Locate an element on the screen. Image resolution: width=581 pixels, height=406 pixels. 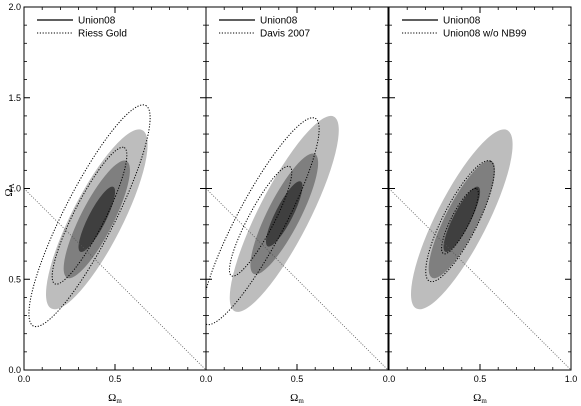
y-tick-label: 1.5 is located at coordinates (14, 98).